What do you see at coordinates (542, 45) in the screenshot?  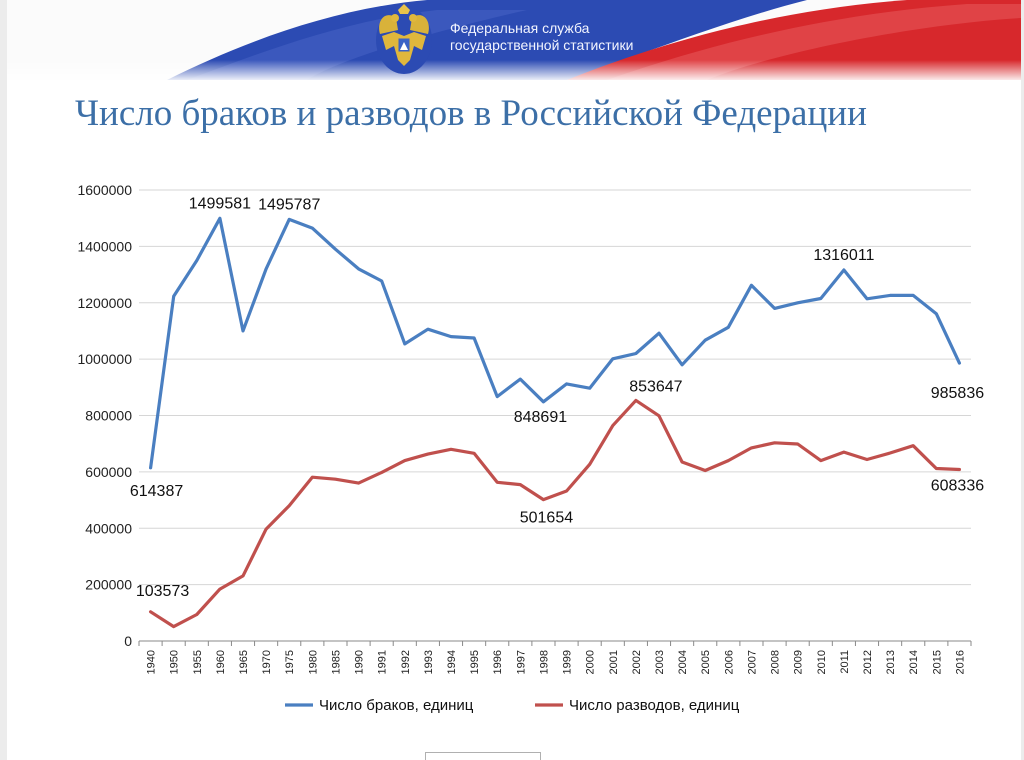 I see `agency-name-line2: государственной статистики` at bounding box center [542, 45].